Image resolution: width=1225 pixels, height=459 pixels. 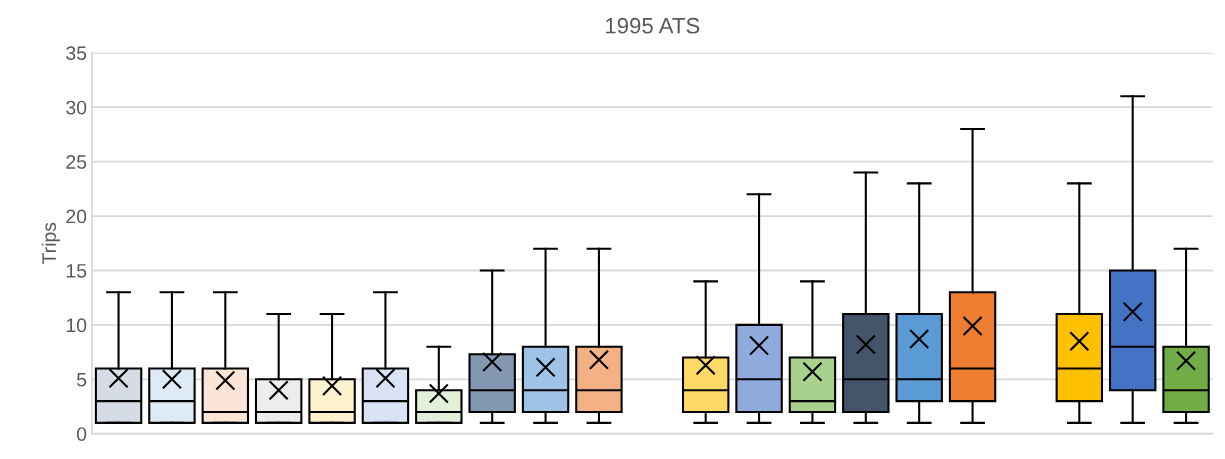 I want to click on y-tick-label: 20, so click(x=76, y=216).